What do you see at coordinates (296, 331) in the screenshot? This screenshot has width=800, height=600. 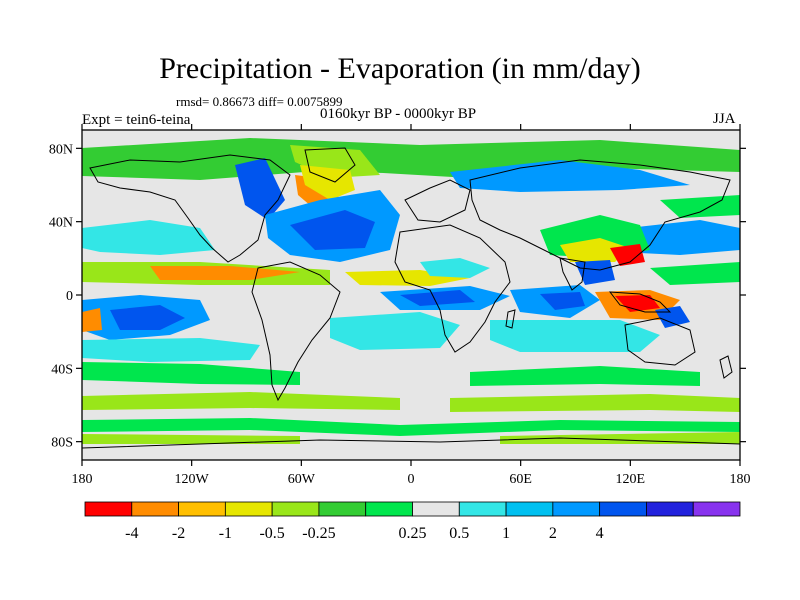 I see `coast-south-america` at bounding box center [296, 331].